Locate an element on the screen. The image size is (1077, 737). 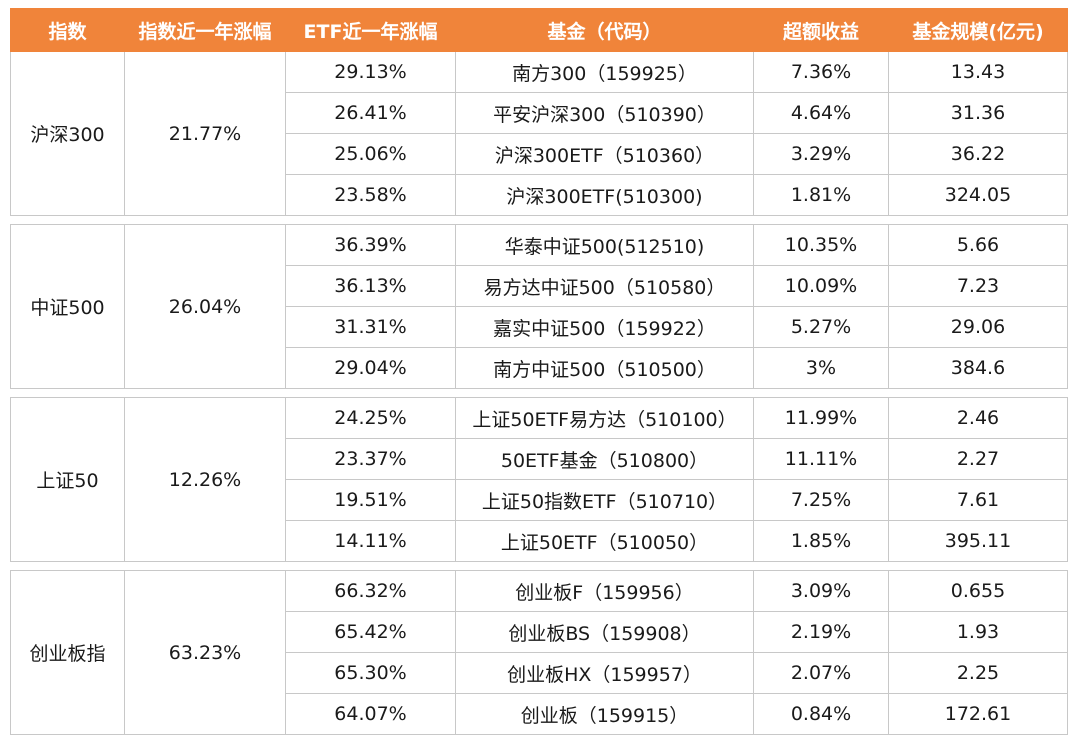
header-fund-scale: 基金规模(亿元) is located at coordinates (978, 30).